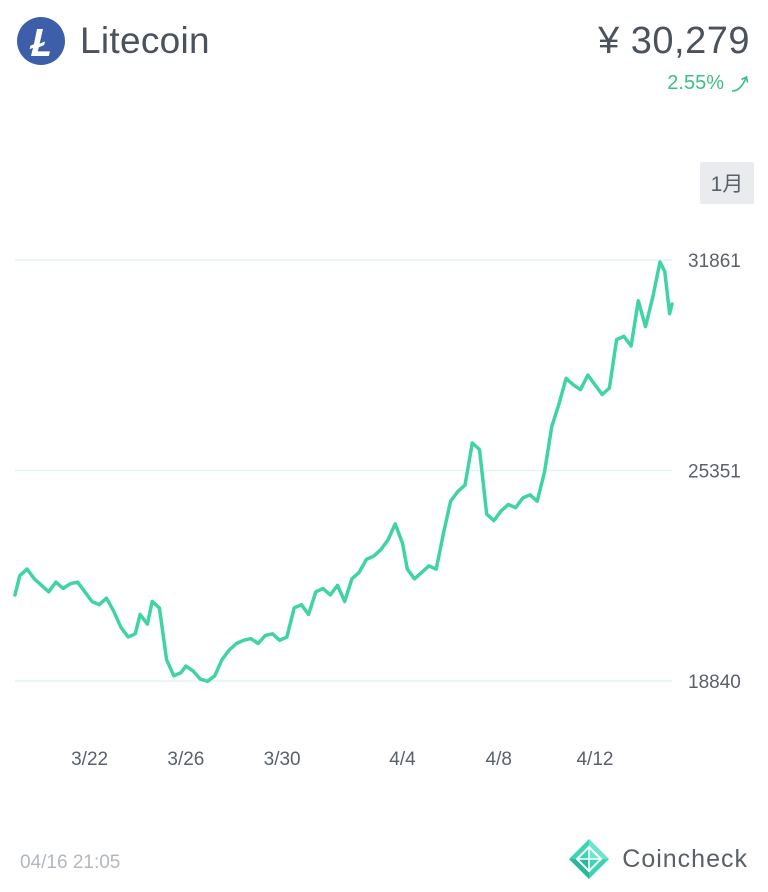 This screenshot has height=892, width=768. Describe the element at coordinates (727, 183) in the screenshot. I see `period-1-month-button: 1月` at that location.